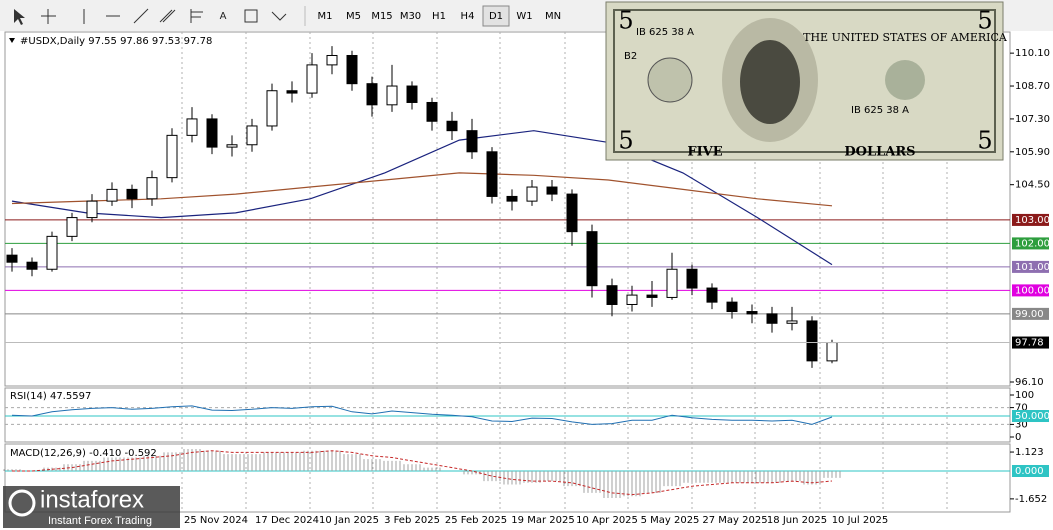  Describe the element at coordinates (524, 16) in the screenshot. I see `timeframe-label: W1` at that location.